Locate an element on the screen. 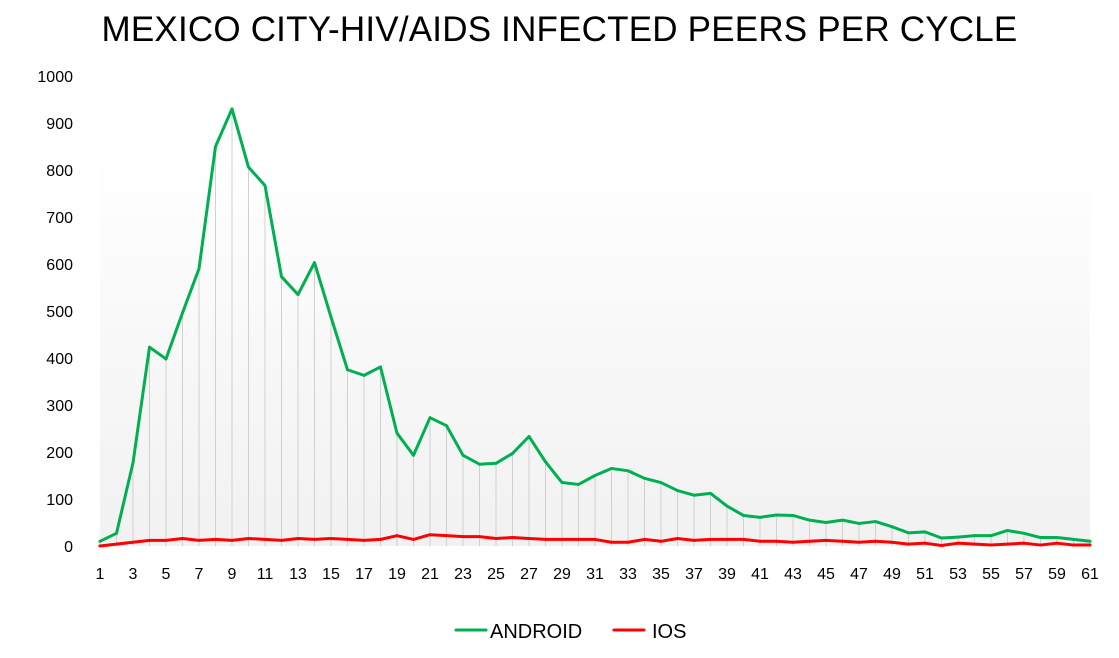 The height and width of the screenshot is (658, 1119). y-tick-label: 500 is located at coordinates (59, 312).